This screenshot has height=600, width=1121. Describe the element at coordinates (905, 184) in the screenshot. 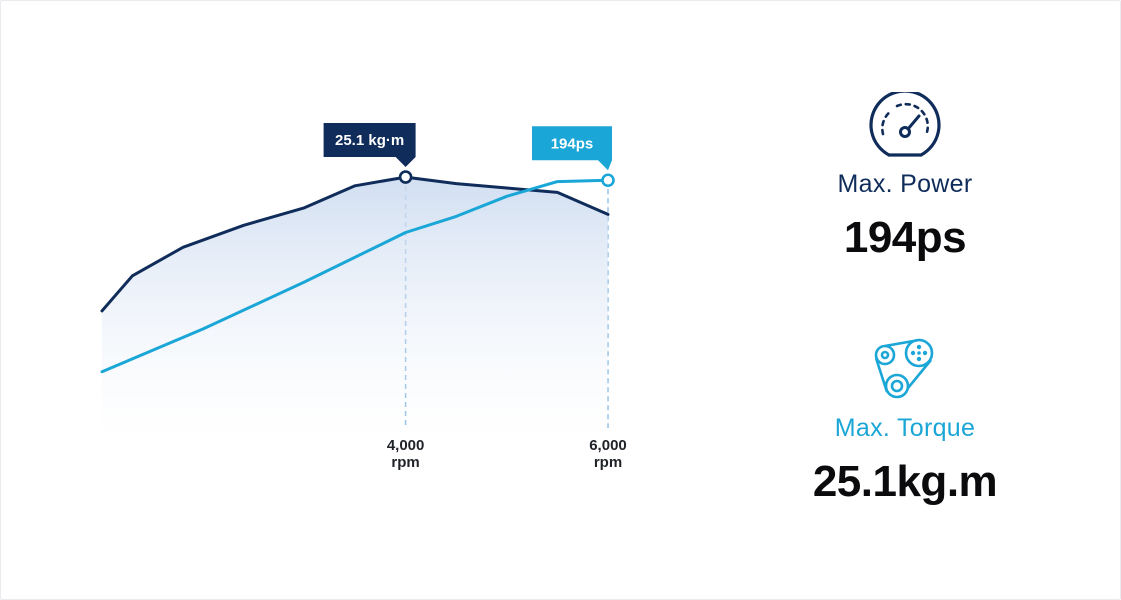

I see `max-power-label: Max. Power` at that location.